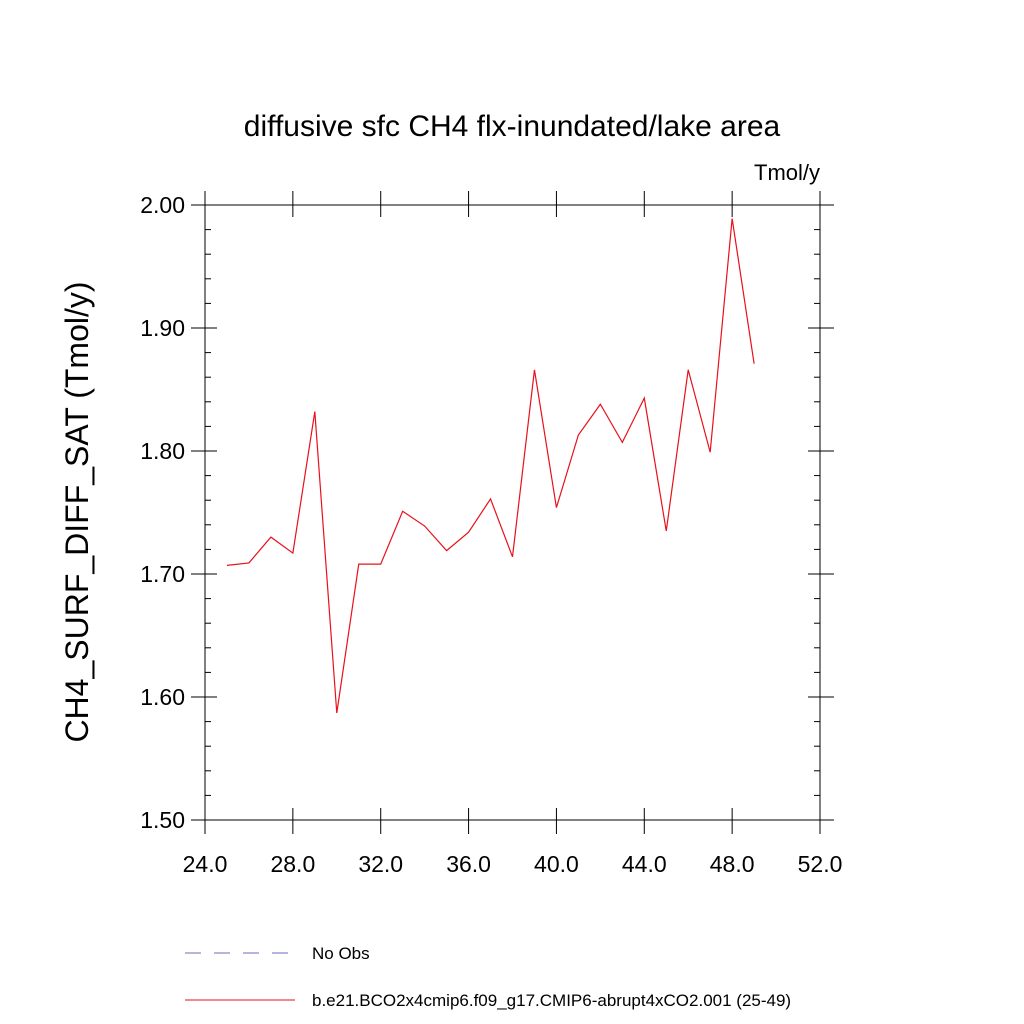  I want to click on y-tick-label: 1.50, so click(162, 820).